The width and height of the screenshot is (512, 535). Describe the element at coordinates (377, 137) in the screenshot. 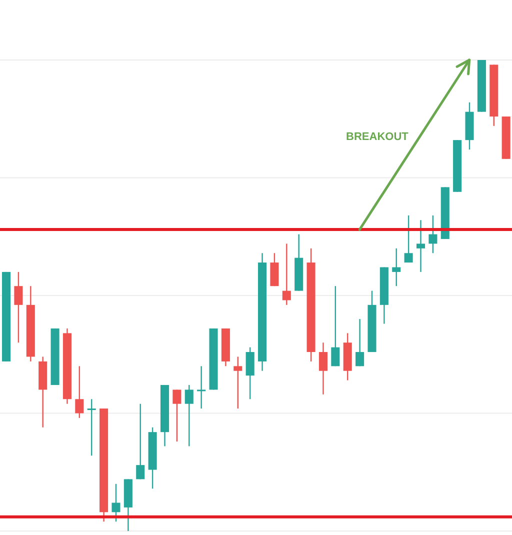

I see `annotation: BREAKOUT` at that location.